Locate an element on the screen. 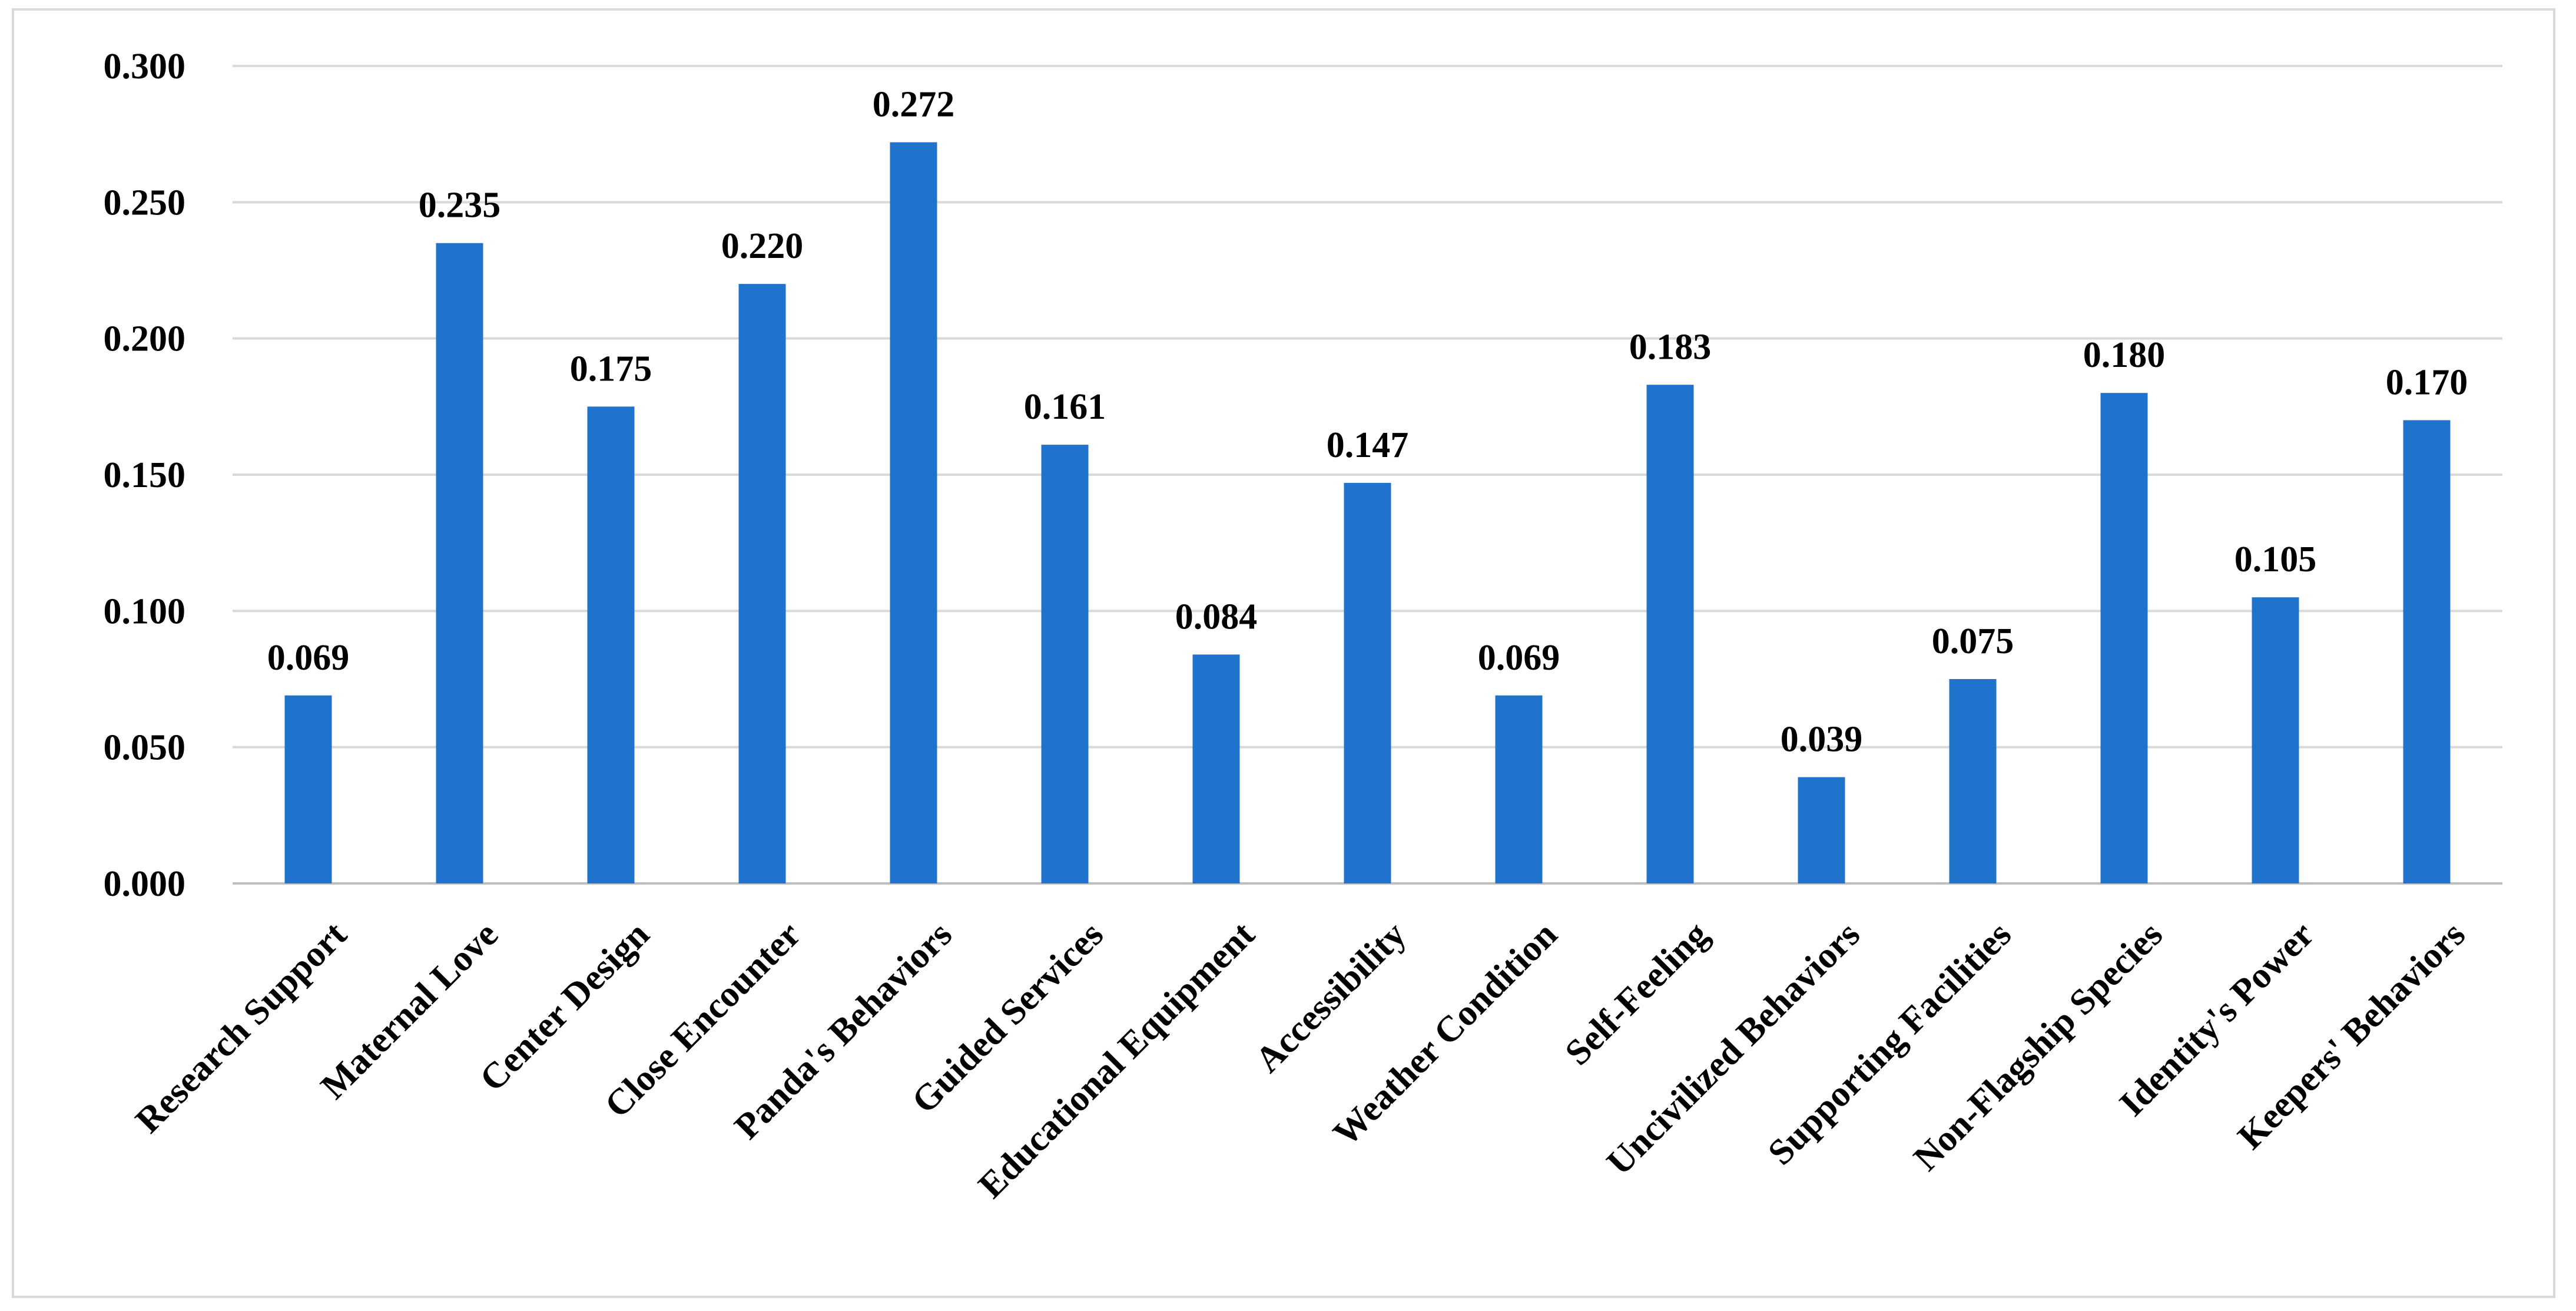 This screenshot has width=2576, height=1311. y-tick-label: 0.200 is located at coordinates (145, 339).